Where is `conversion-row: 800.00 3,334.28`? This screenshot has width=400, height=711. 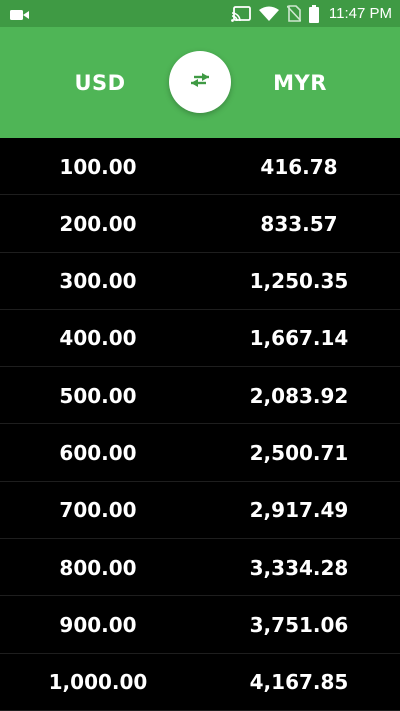
conversion-row: 800.00 3,334.28 is located at coordinates (200, 568).